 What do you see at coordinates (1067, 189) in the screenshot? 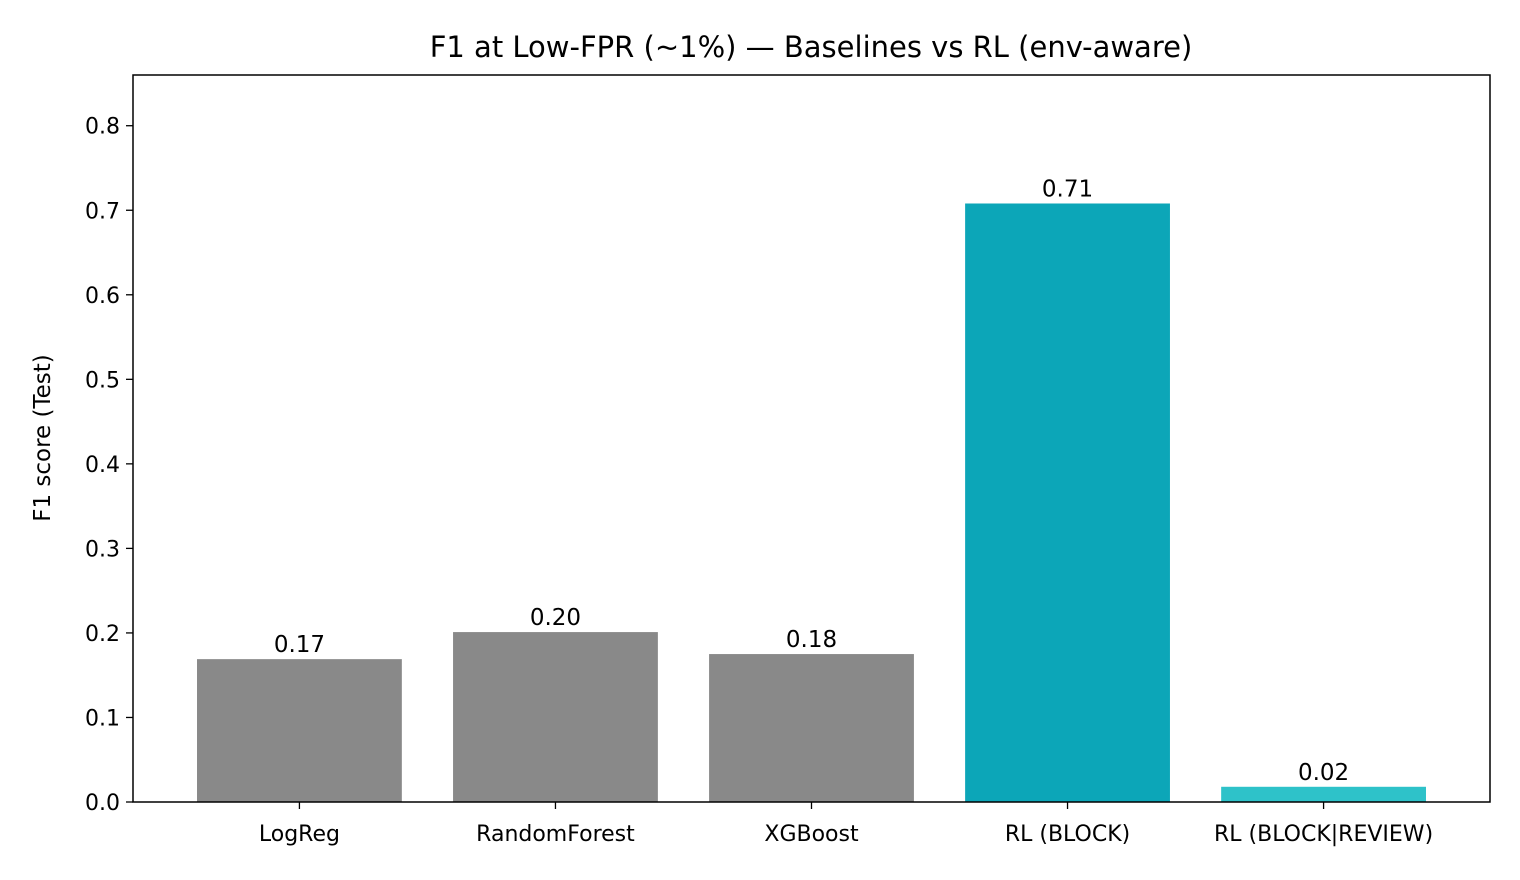
I see `data-label-3: 0.71` at bounding box center [1067, 189].